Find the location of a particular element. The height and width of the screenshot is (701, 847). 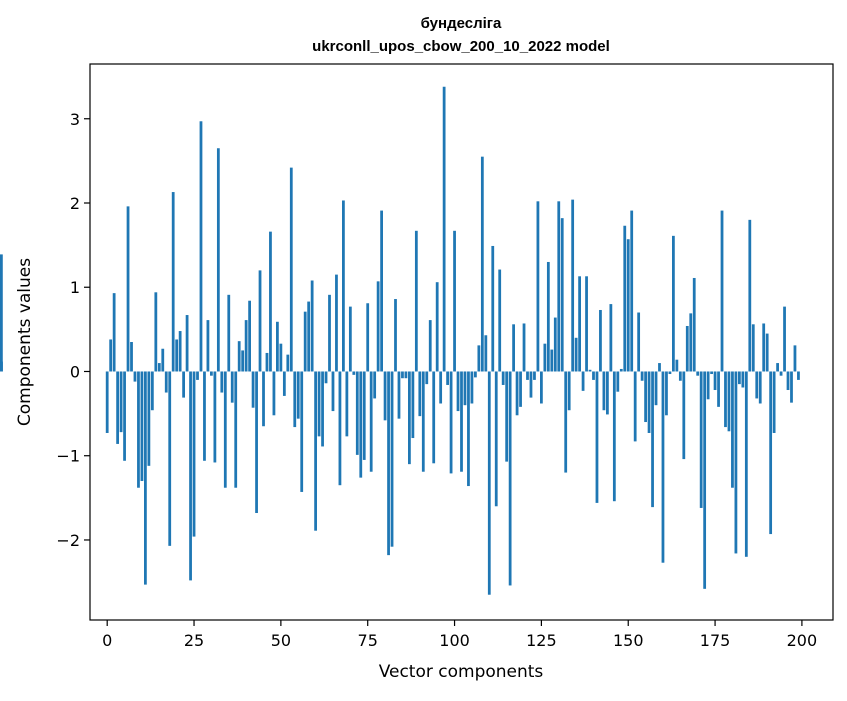

x-axis-ticks: 0 25 50 75 100 125 150 175 200 is located at coordinates (459, 635).